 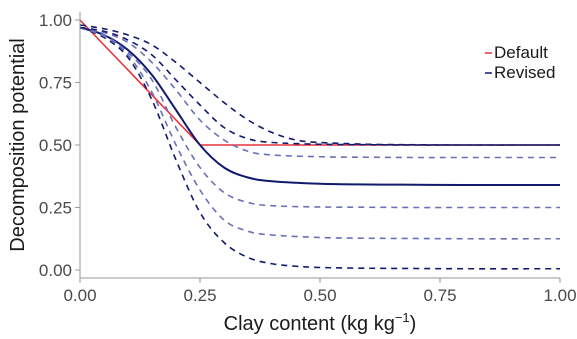 I want to click on y-tick-label: 0.50, so click(x=55, y=145).